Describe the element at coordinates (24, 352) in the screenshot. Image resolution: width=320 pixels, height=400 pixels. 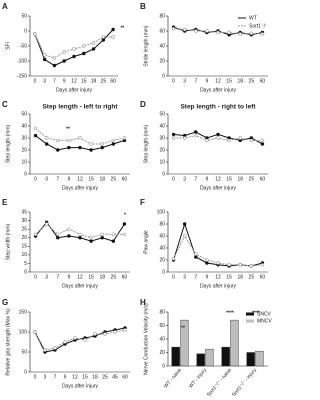
I see `y-tick-label: 50` at that location.